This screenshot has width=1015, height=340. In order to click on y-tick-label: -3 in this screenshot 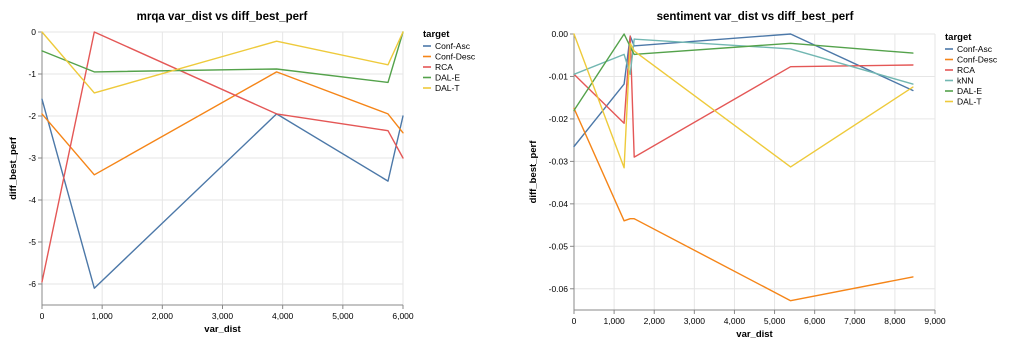, I will do `click(32, 158)`.